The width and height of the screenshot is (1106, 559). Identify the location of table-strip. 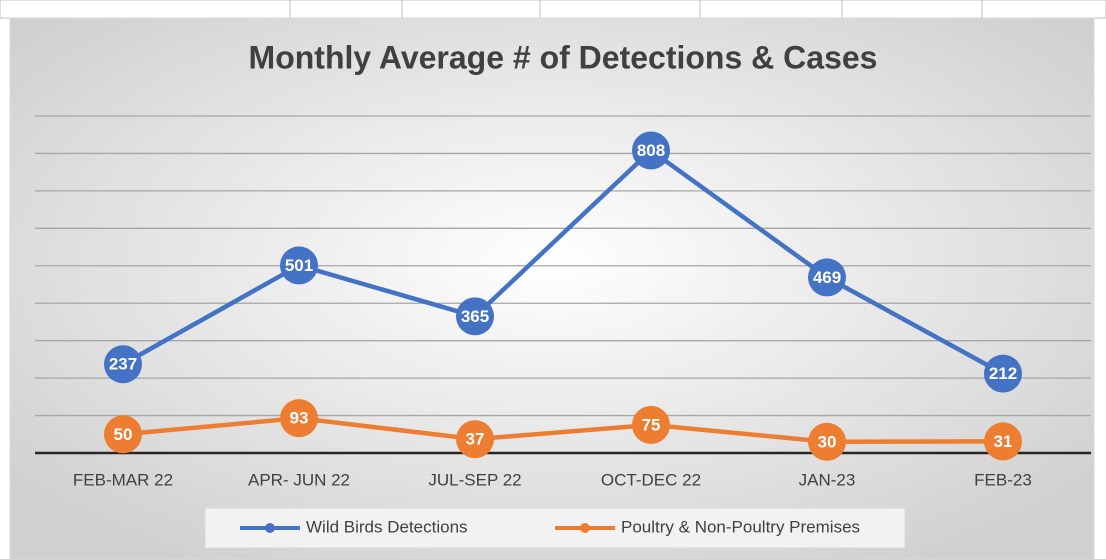
(553, 9).